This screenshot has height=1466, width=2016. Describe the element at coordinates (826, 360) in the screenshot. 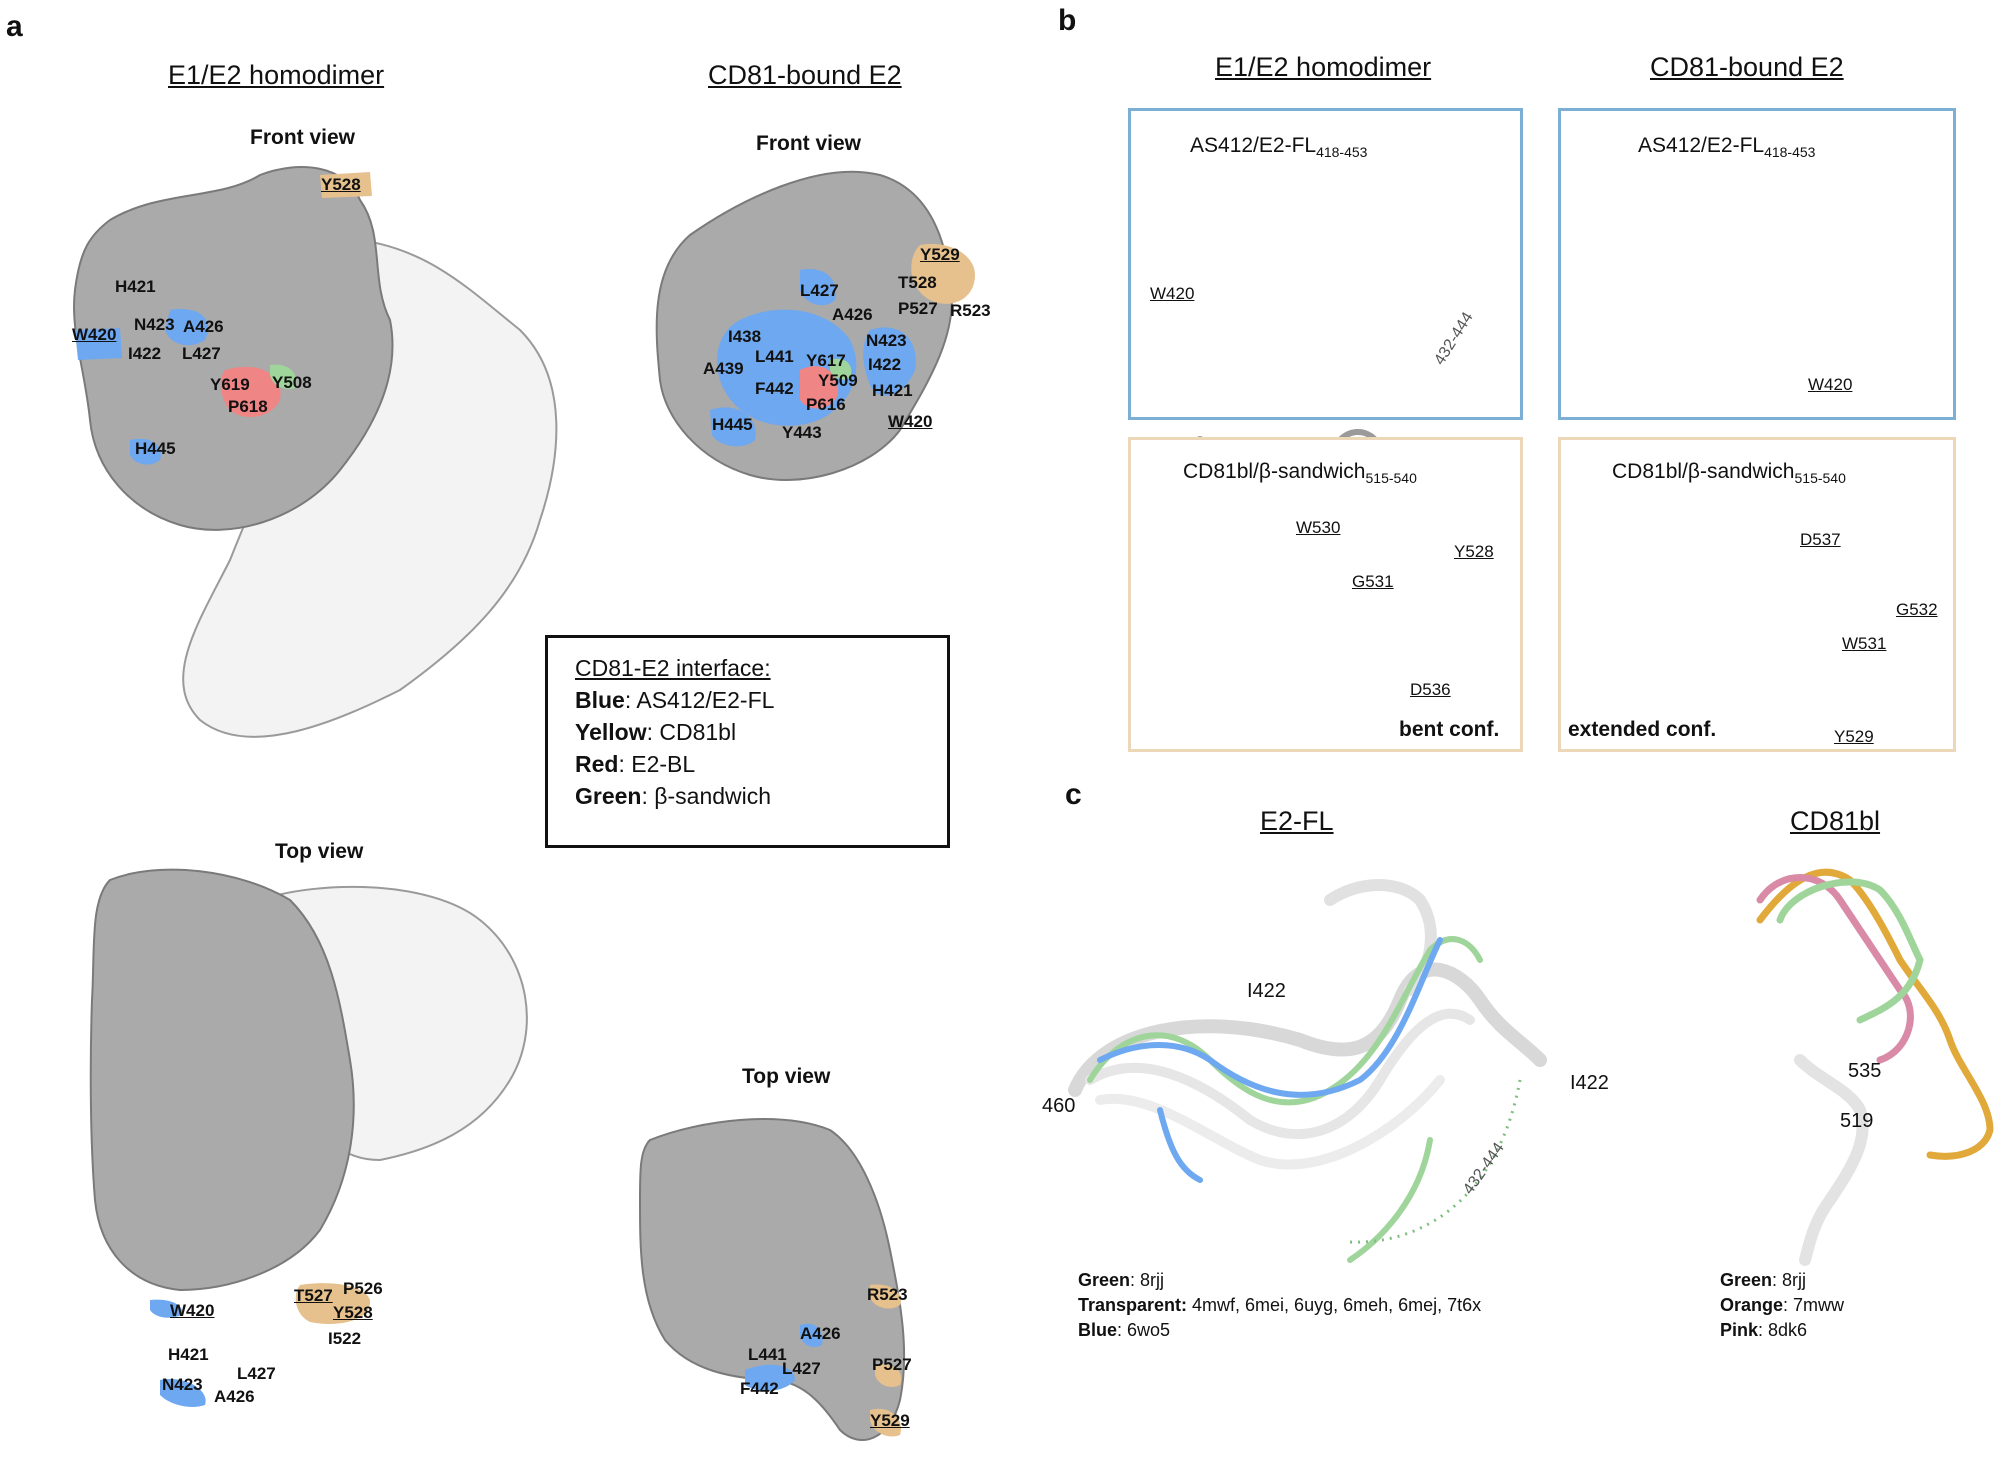

I see `residue-label: Y617` at that location.